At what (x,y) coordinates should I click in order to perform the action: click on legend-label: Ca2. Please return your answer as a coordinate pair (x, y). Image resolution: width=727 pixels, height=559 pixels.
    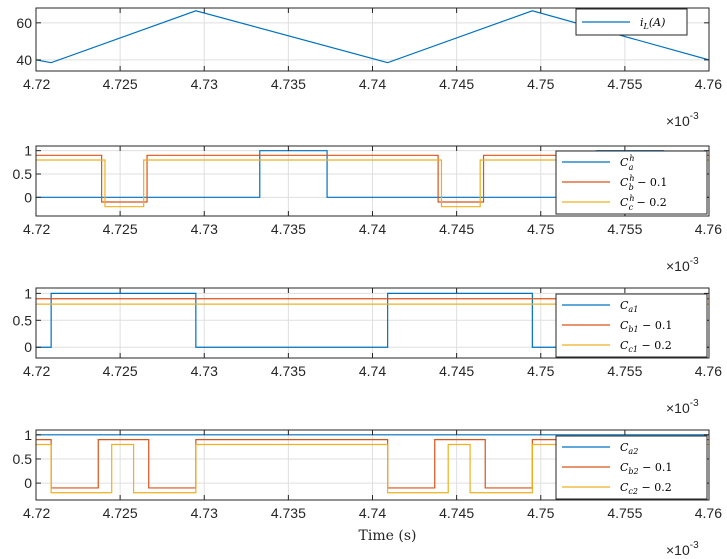
    Looking at the image, I should click on (629, 448).